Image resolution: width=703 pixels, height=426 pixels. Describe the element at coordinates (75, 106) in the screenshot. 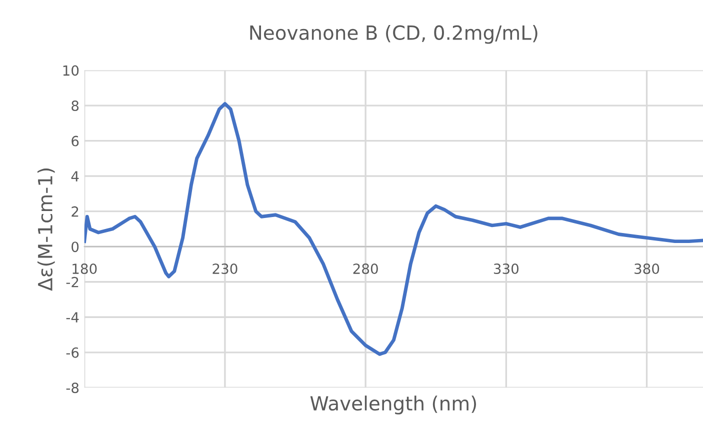

I see `y-tick-label: 8` at that location.